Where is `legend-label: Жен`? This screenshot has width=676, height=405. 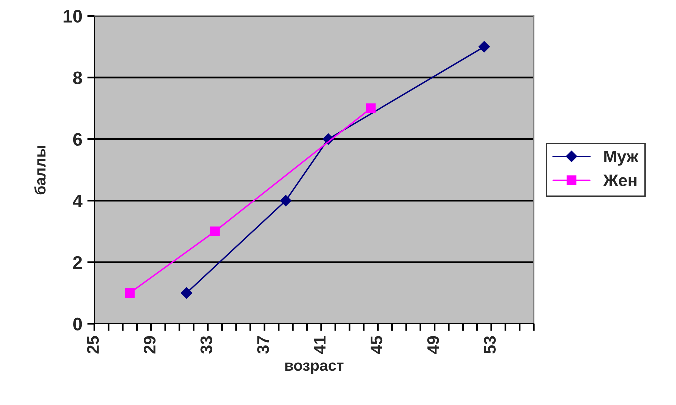 legend-label: Жен is located at coordinates (620, 180).